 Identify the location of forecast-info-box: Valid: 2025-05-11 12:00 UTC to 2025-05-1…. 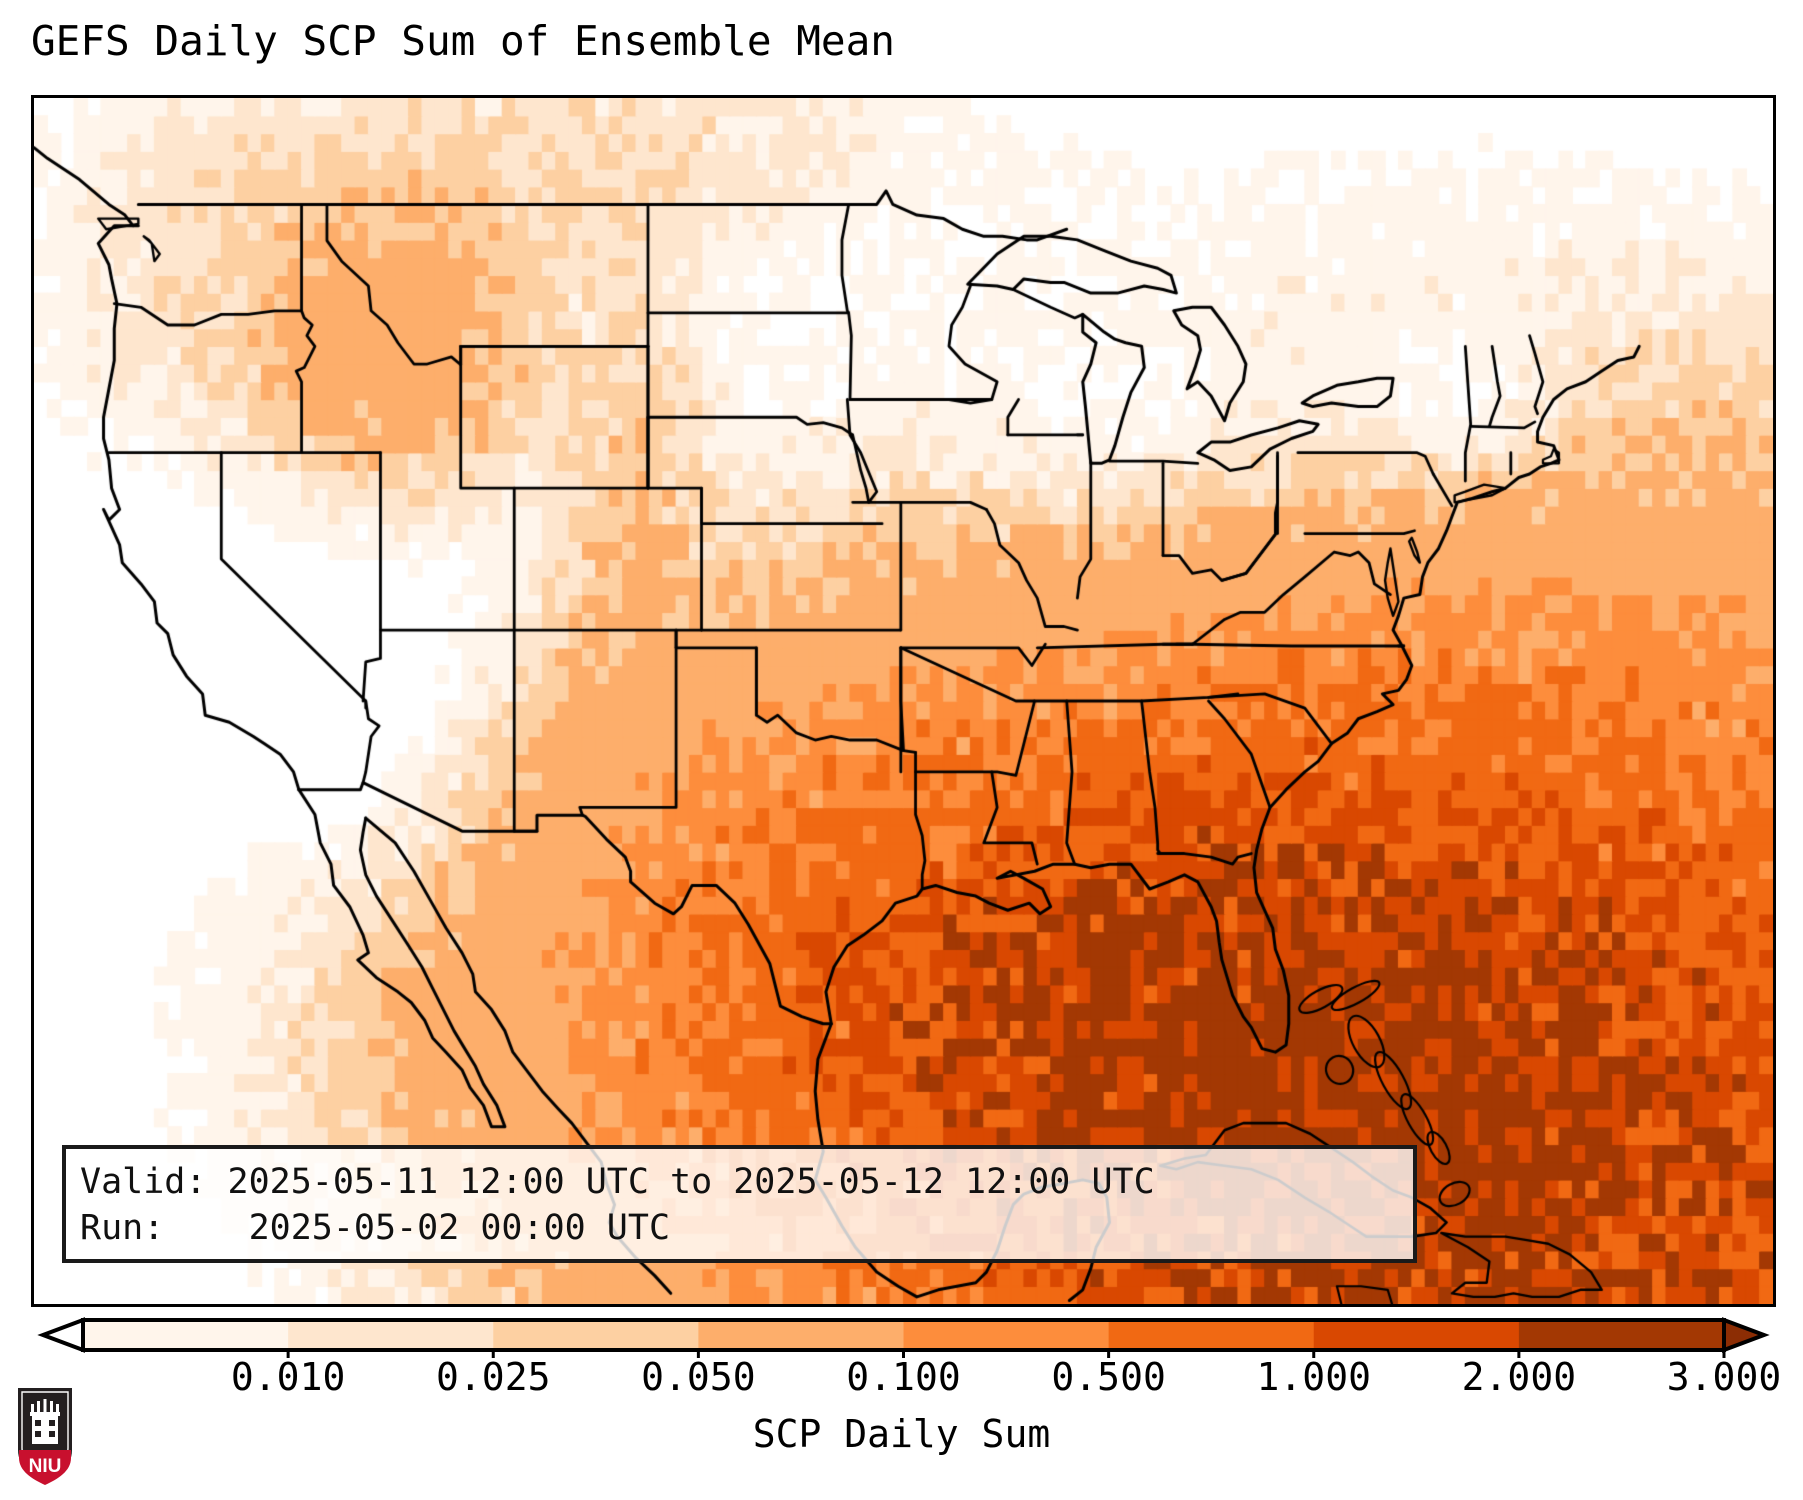
(739, 1204).